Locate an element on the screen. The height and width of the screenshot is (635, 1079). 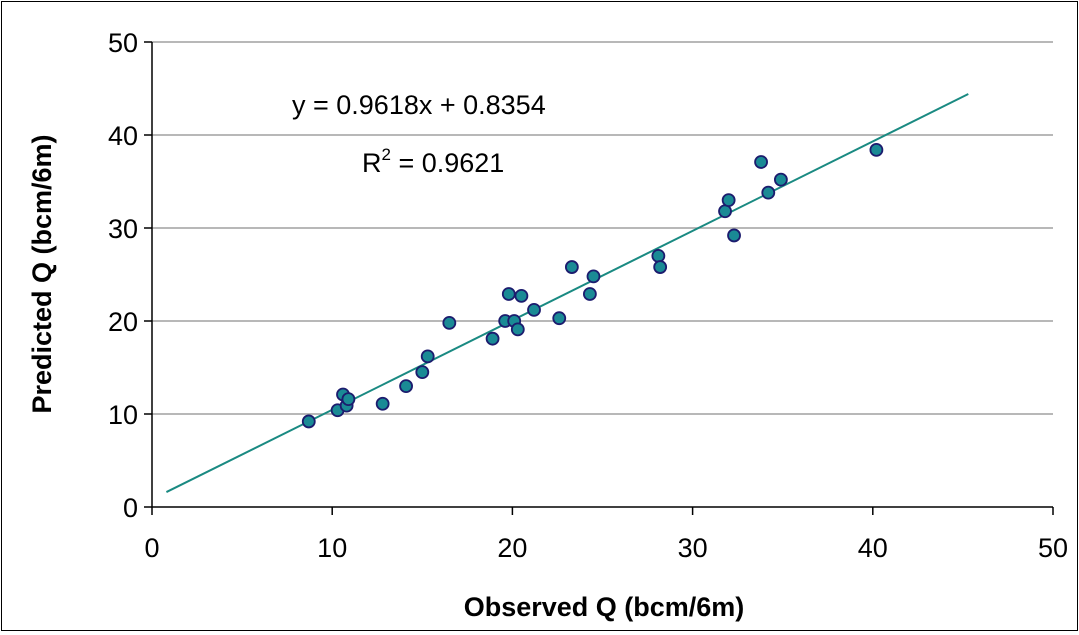
x-tick-label: 0 is located at coordinates (151, 548).